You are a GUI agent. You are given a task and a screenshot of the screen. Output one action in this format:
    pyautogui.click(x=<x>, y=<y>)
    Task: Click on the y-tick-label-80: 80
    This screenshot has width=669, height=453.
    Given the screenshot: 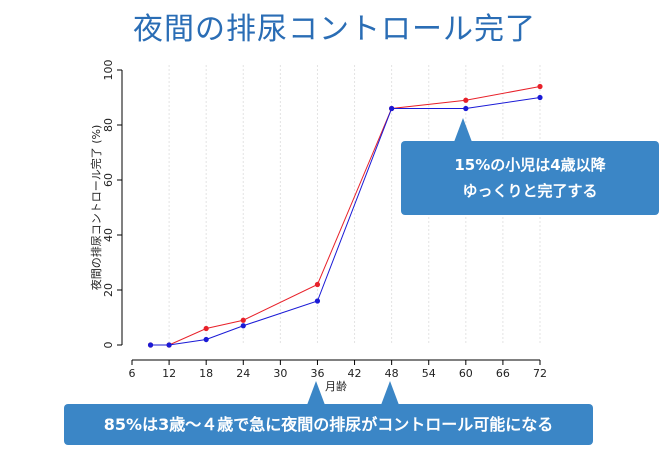 What is the action you would take?
    pyautogui.click(x=108, y=125)
    